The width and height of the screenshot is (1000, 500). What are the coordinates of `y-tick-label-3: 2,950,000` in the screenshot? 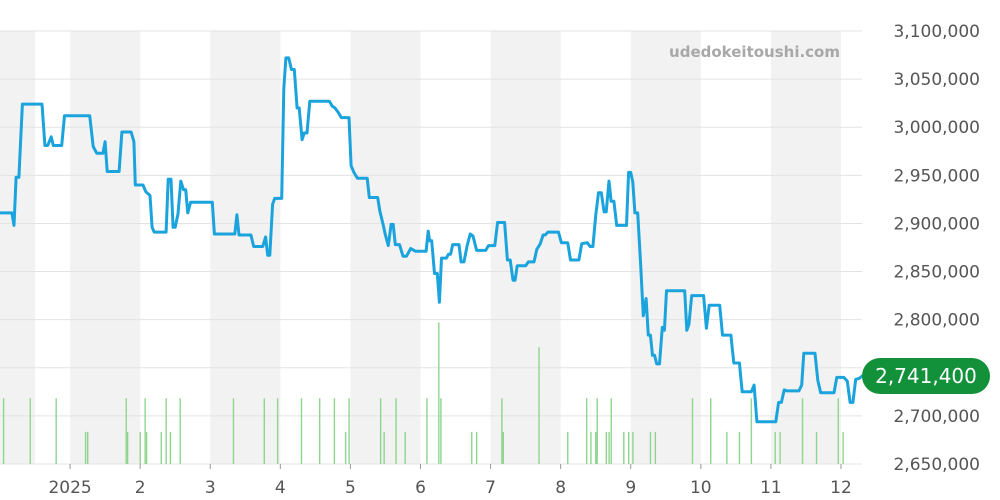 It's located at (936, 176).